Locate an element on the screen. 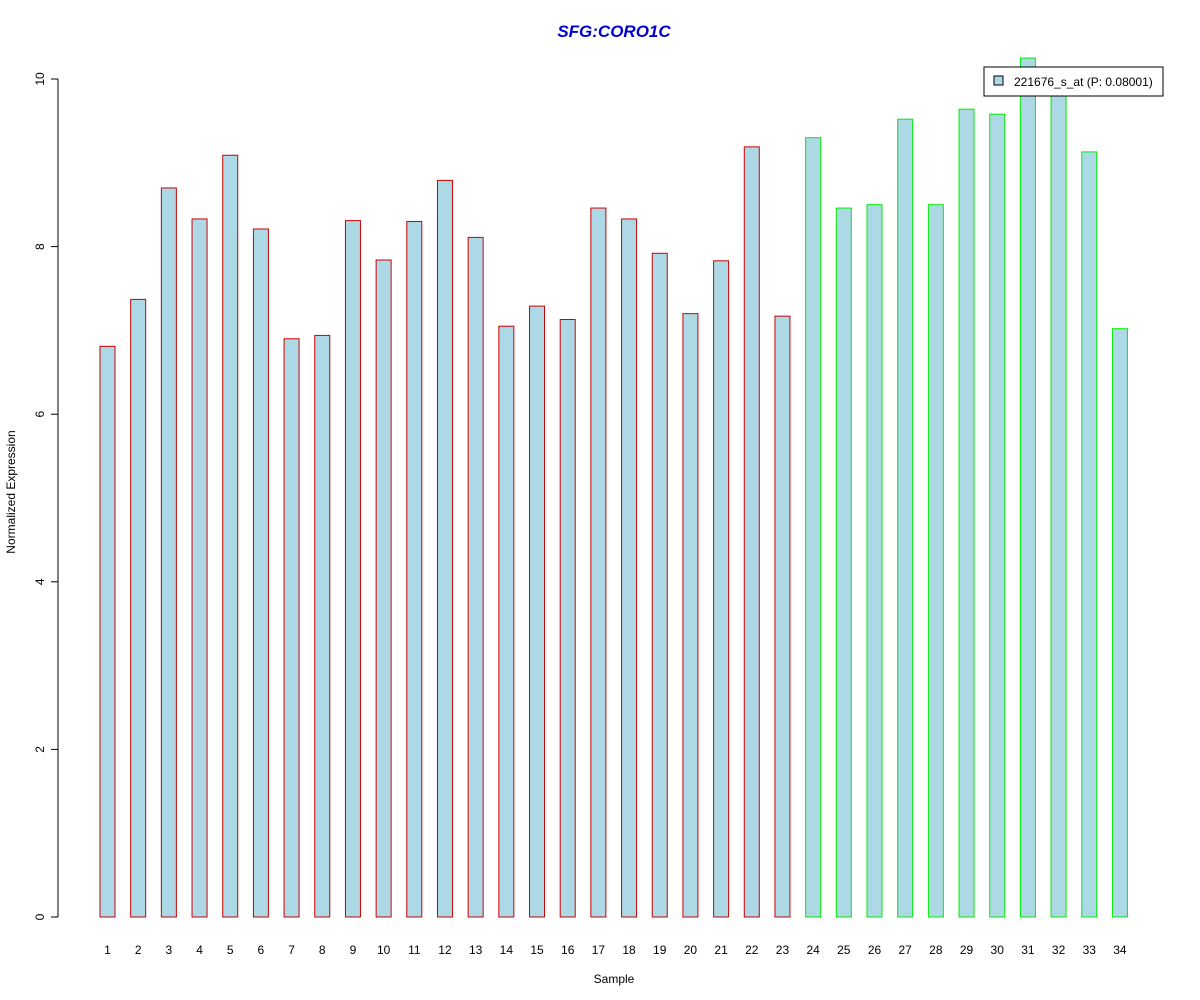  x-tick-label: 15 is located at coordinates (537, 950).